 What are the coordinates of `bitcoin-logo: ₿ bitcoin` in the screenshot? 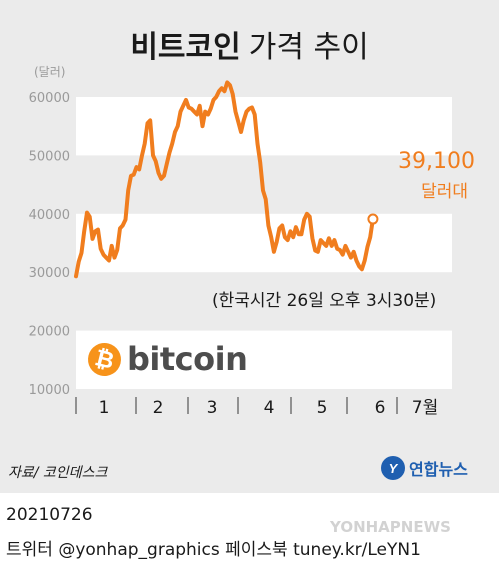 It's located at (166, 359).